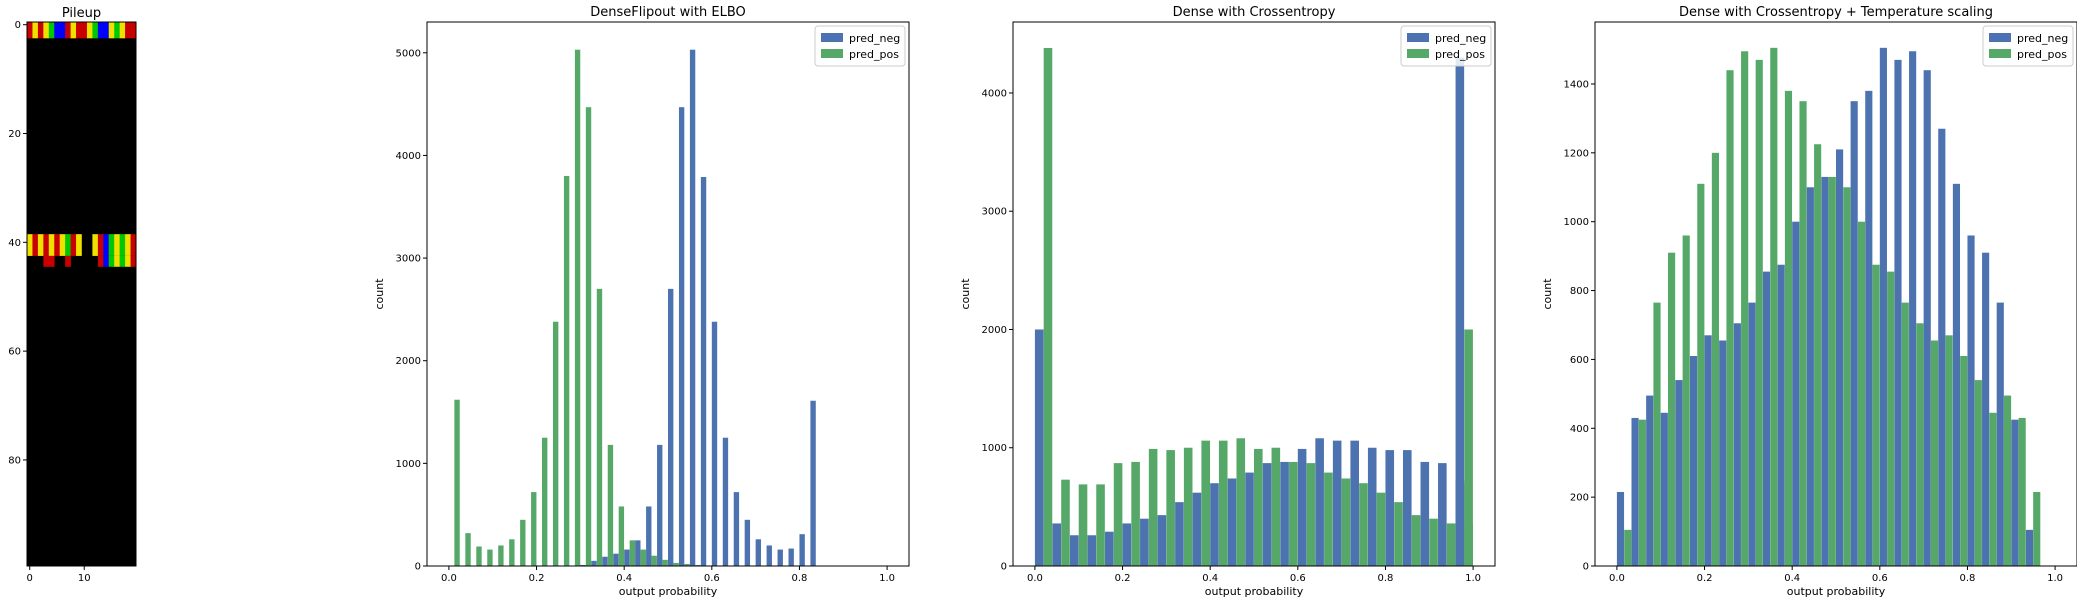 Image resolution: width=2077 pixels, height=604 pixels. I want to click on pileup-ytick-label: 60, so click(14, 352).